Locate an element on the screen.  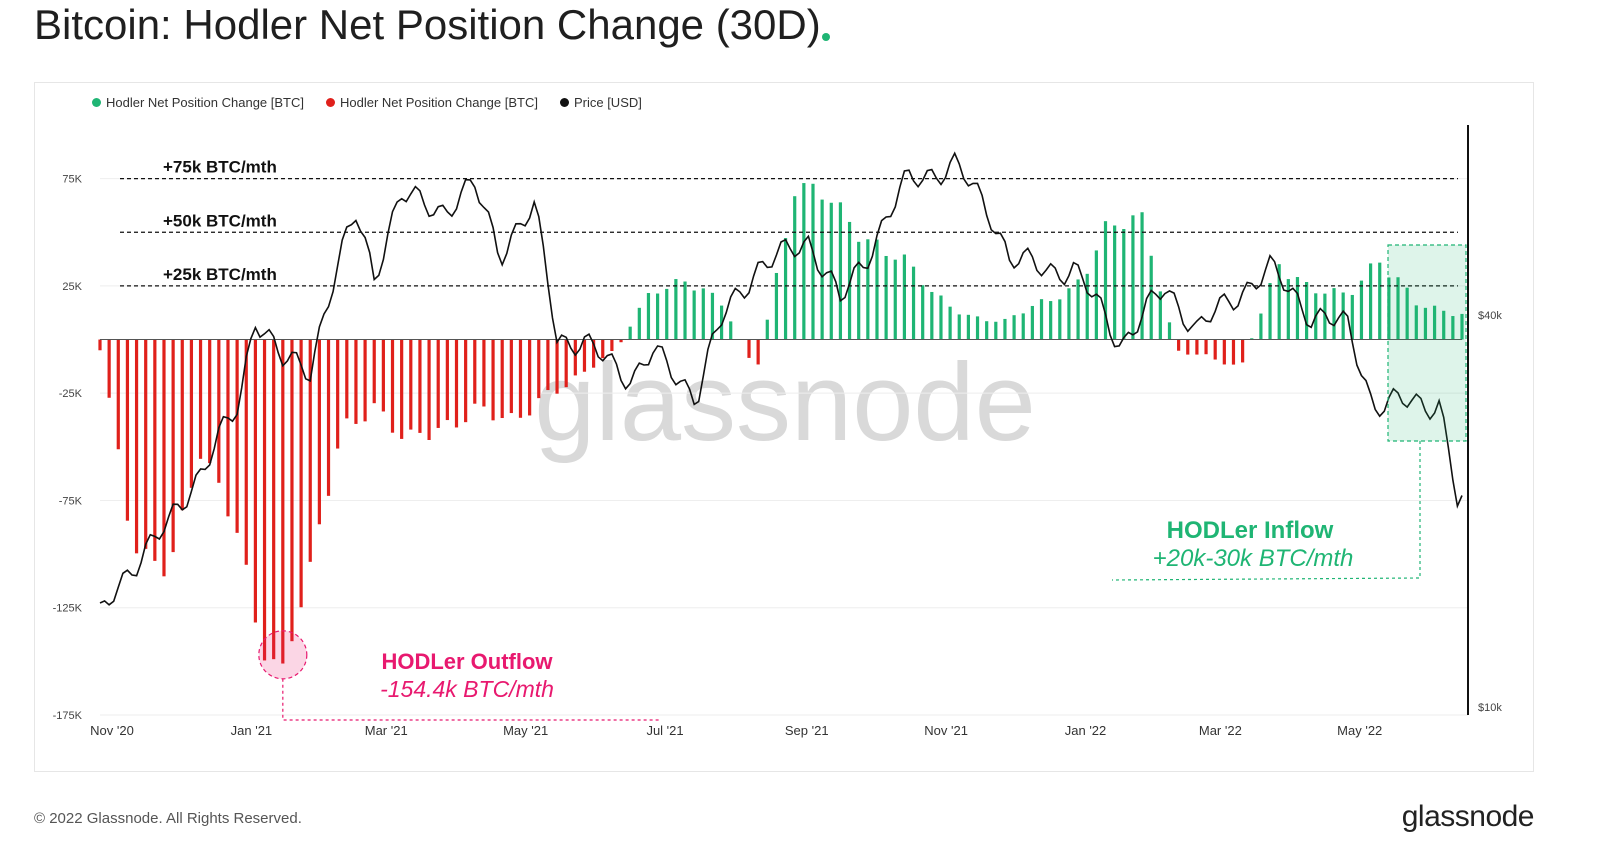
y-tick-label: -175K is located at coordinates (68, 716).